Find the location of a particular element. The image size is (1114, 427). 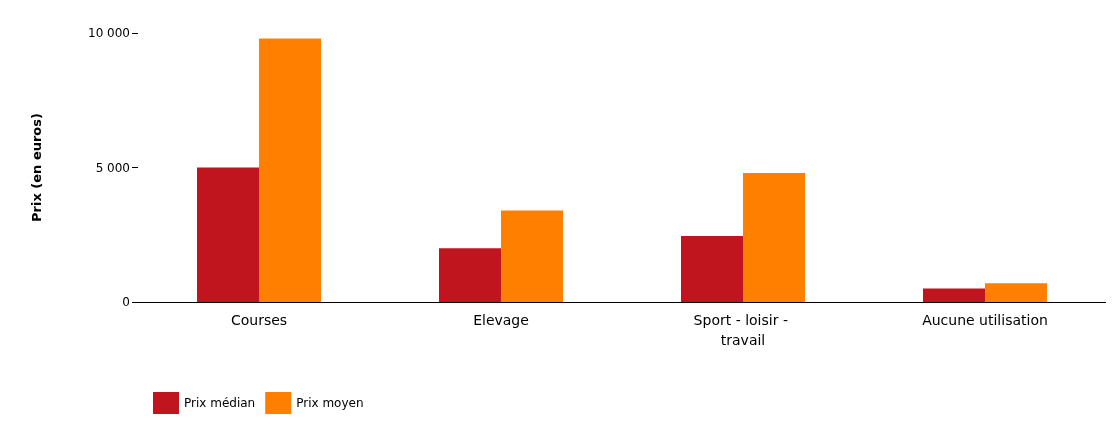

legend-label: Prix médian is located at coordinates (220, 403).